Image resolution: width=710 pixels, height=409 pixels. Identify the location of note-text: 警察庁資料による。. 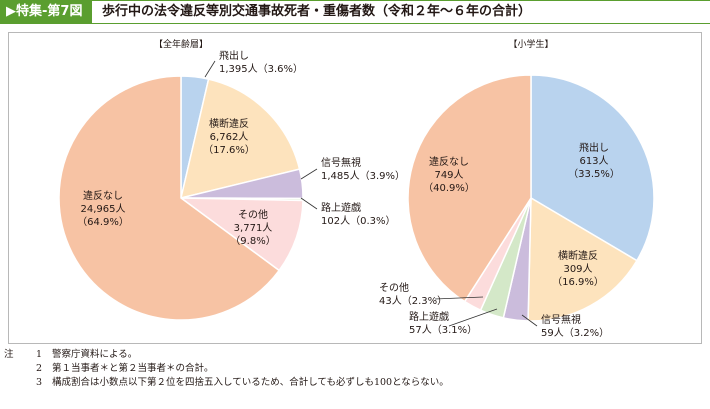
(95, 354).